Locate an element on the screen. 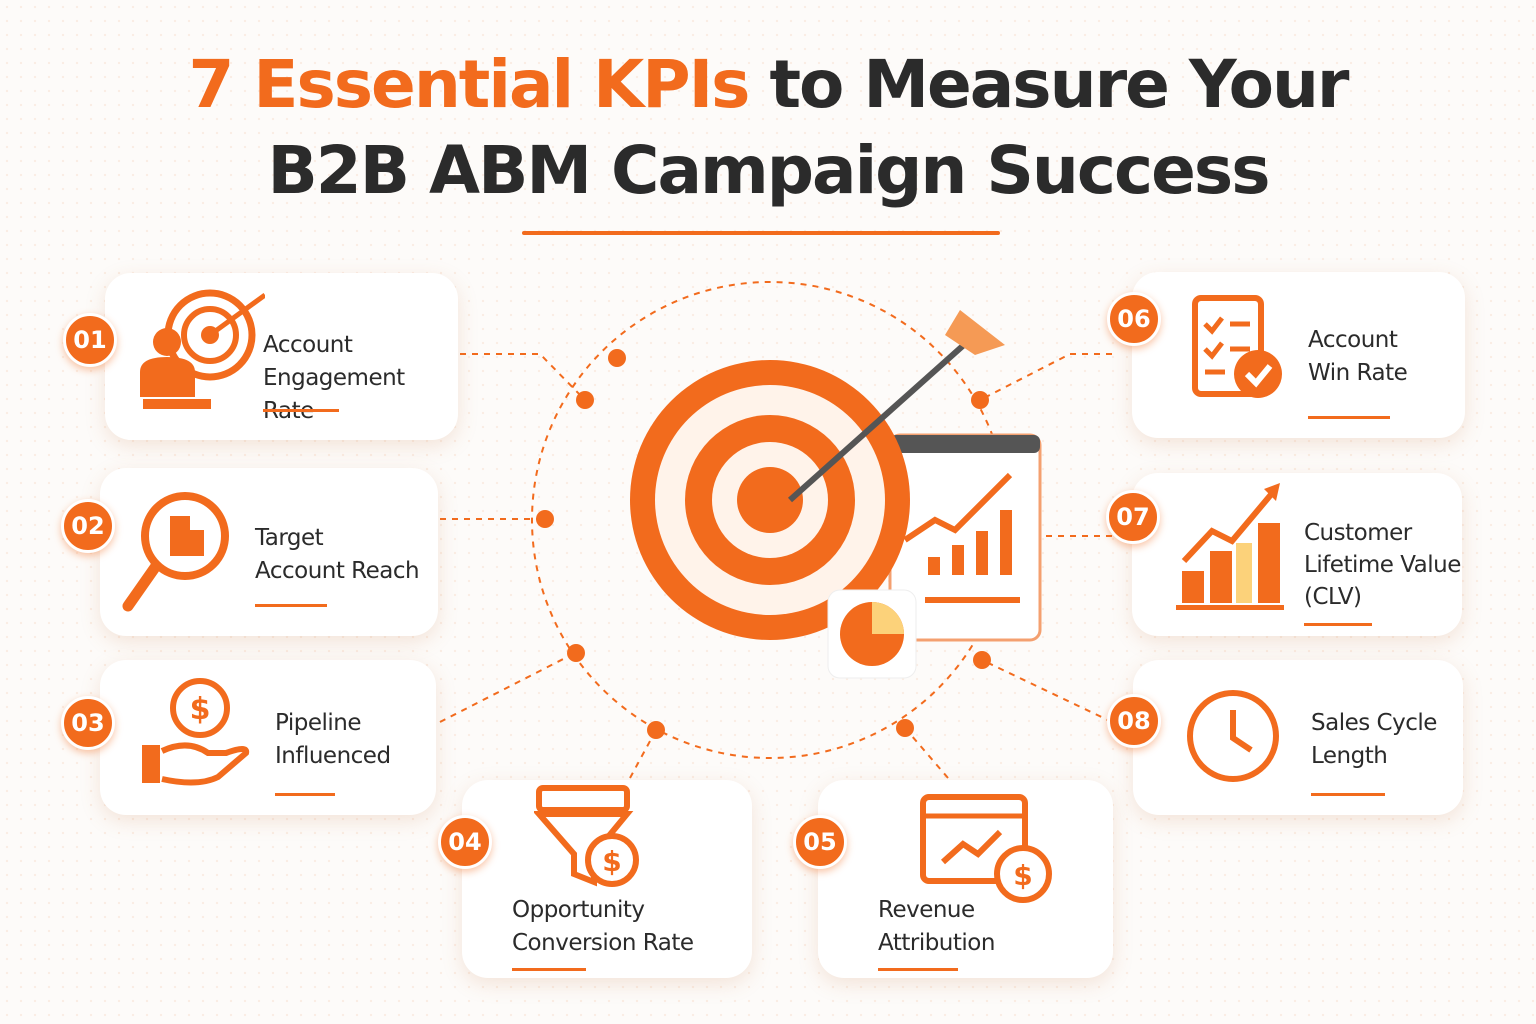 The image size is (1536, 1024). kpi-card-04: $ Opportunity Conversion Rate is located at coordinates (607, 879).